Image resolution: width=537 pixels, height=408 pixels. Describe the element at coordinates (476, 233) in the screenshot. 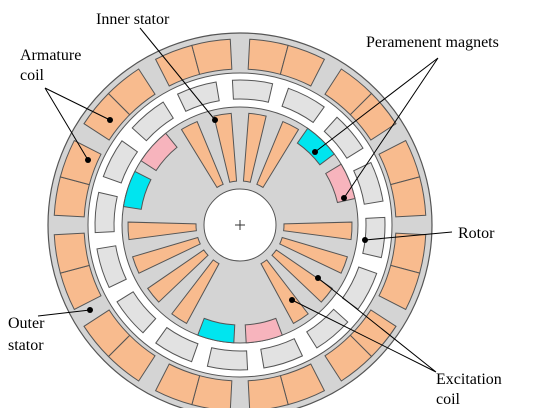

I see `label: Rotor` at that location.